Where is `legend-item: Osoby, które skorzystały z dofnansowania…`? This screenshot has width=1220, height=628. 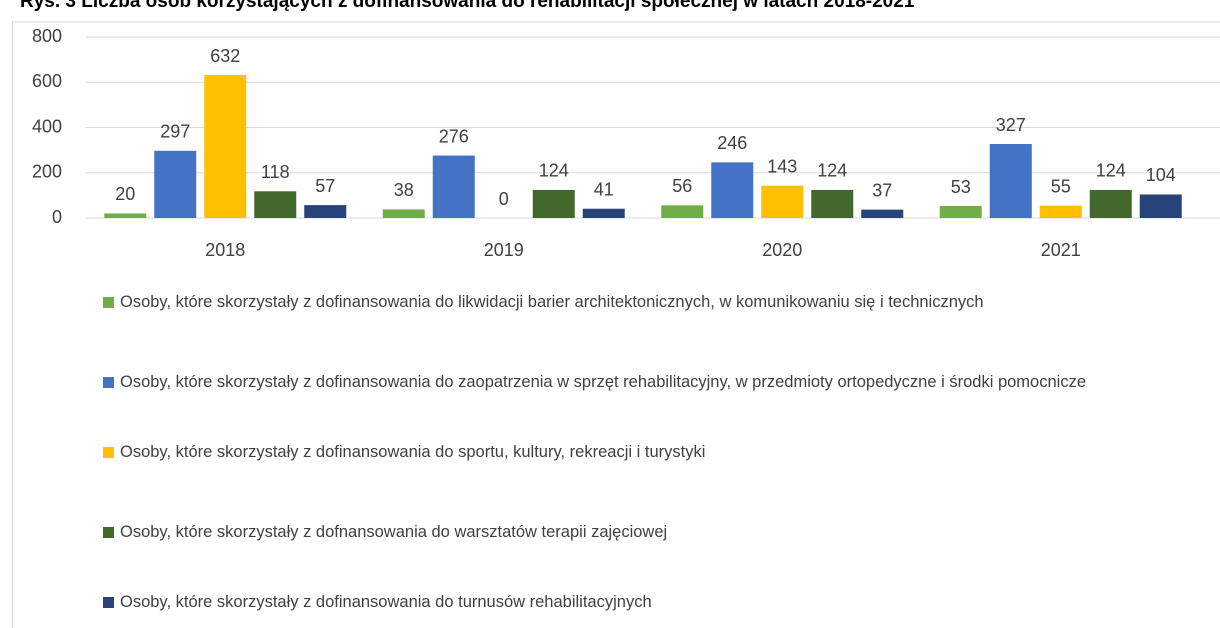 legend-item: Osoby, które skorzystały z dofnansowania… is located at coordinates (623, 532).